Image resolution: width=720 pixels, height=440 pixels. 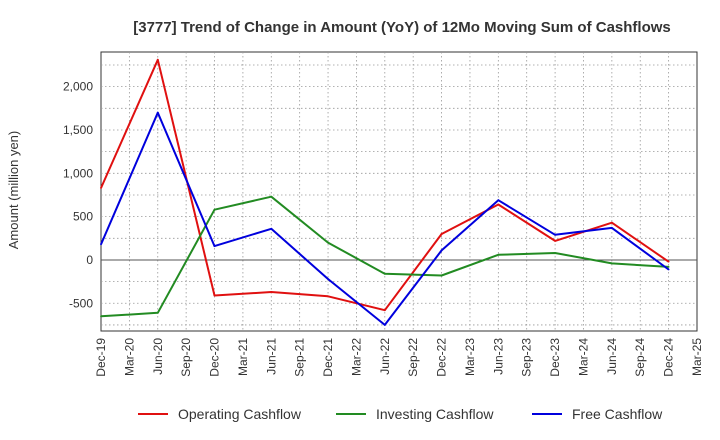 What do you see at coordinates (240, 414) in the screenshot?
I see `legend-label: Operating Cashflow` at bounding box center [240, 414].